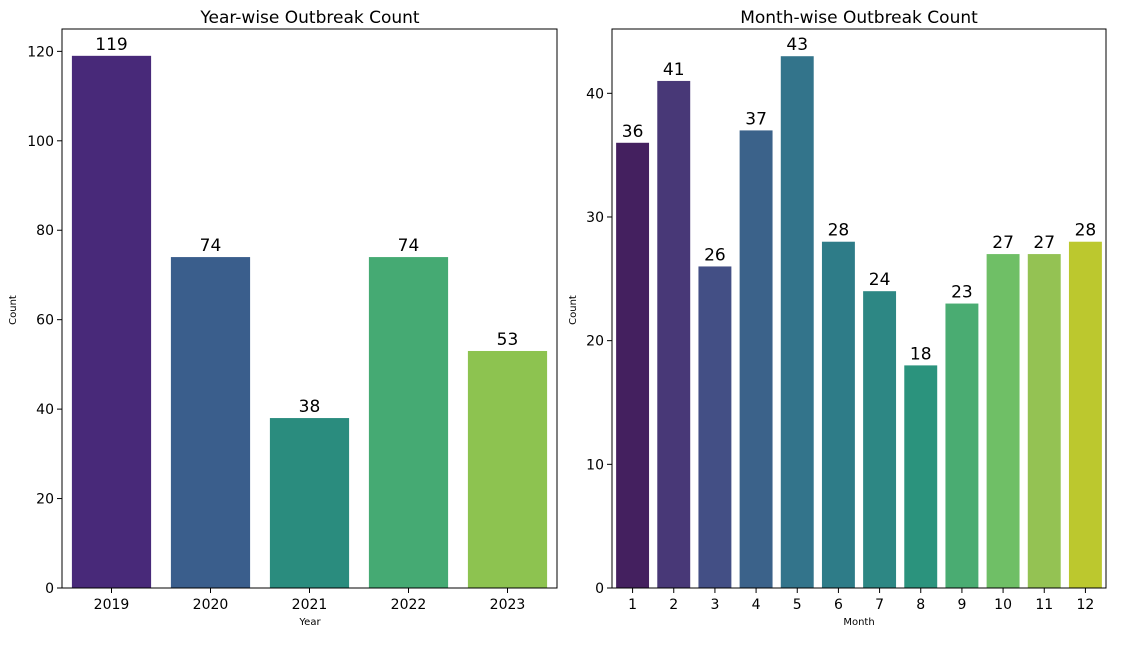 The width and height of the screenshot is (1146, 656). What do you see at coordinates (861, 600) in the screenshot?
I see `x-axis: 1 2 3 4 5 6 7 8 9 10 11 12` at bounding box center [861, 600].